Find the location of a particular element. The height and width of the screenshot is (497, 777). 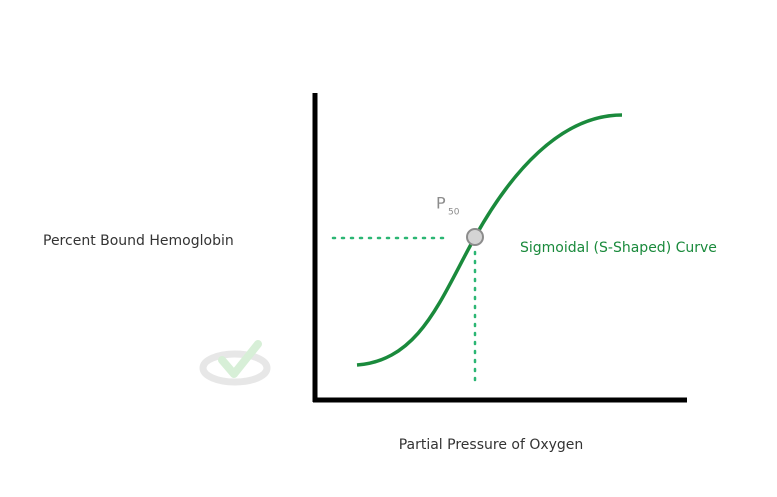

curve-label: Sigmoidal (S-Shaped) Curve is located at coordinates (618, 248).